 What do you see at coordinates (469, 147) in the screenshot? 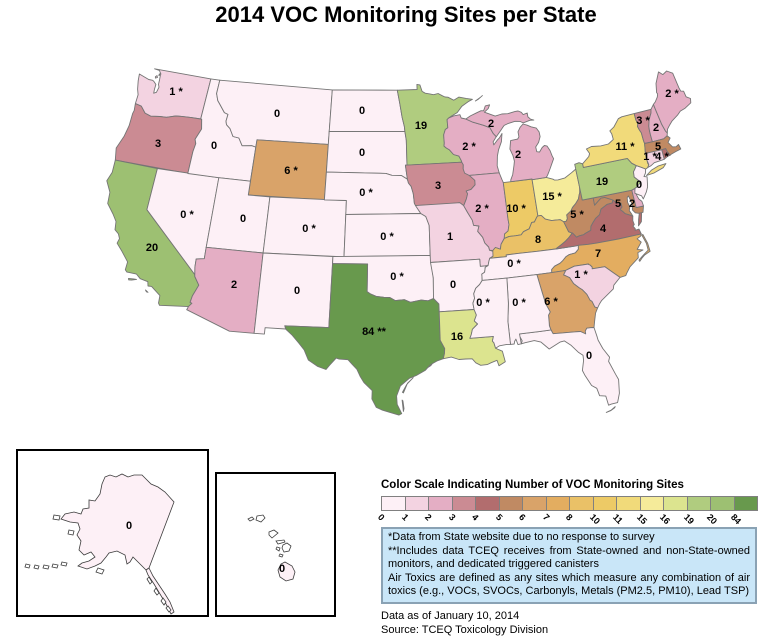
I see `state-label-wi: 2 *` at bounding box center [469, 147].